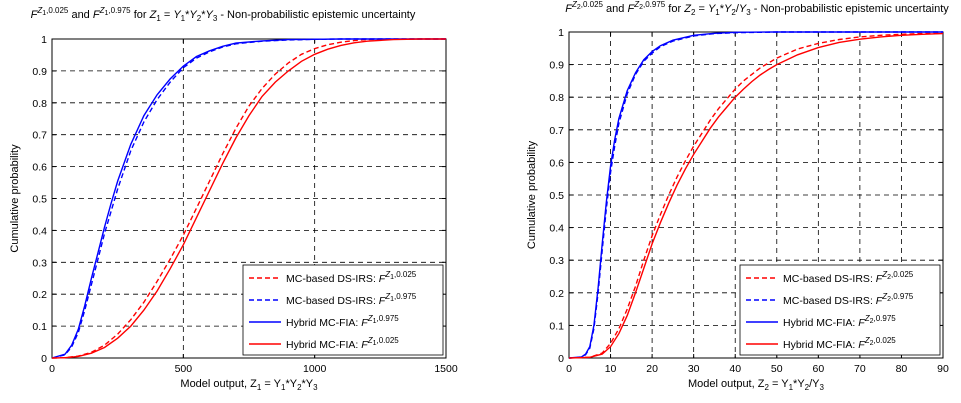  What do you see at coordinates (342, 343) in the screenshot?
I see `legend-label: Hybrid MC-FIA: FZ1,0.025` at bounding box center [342, 343].